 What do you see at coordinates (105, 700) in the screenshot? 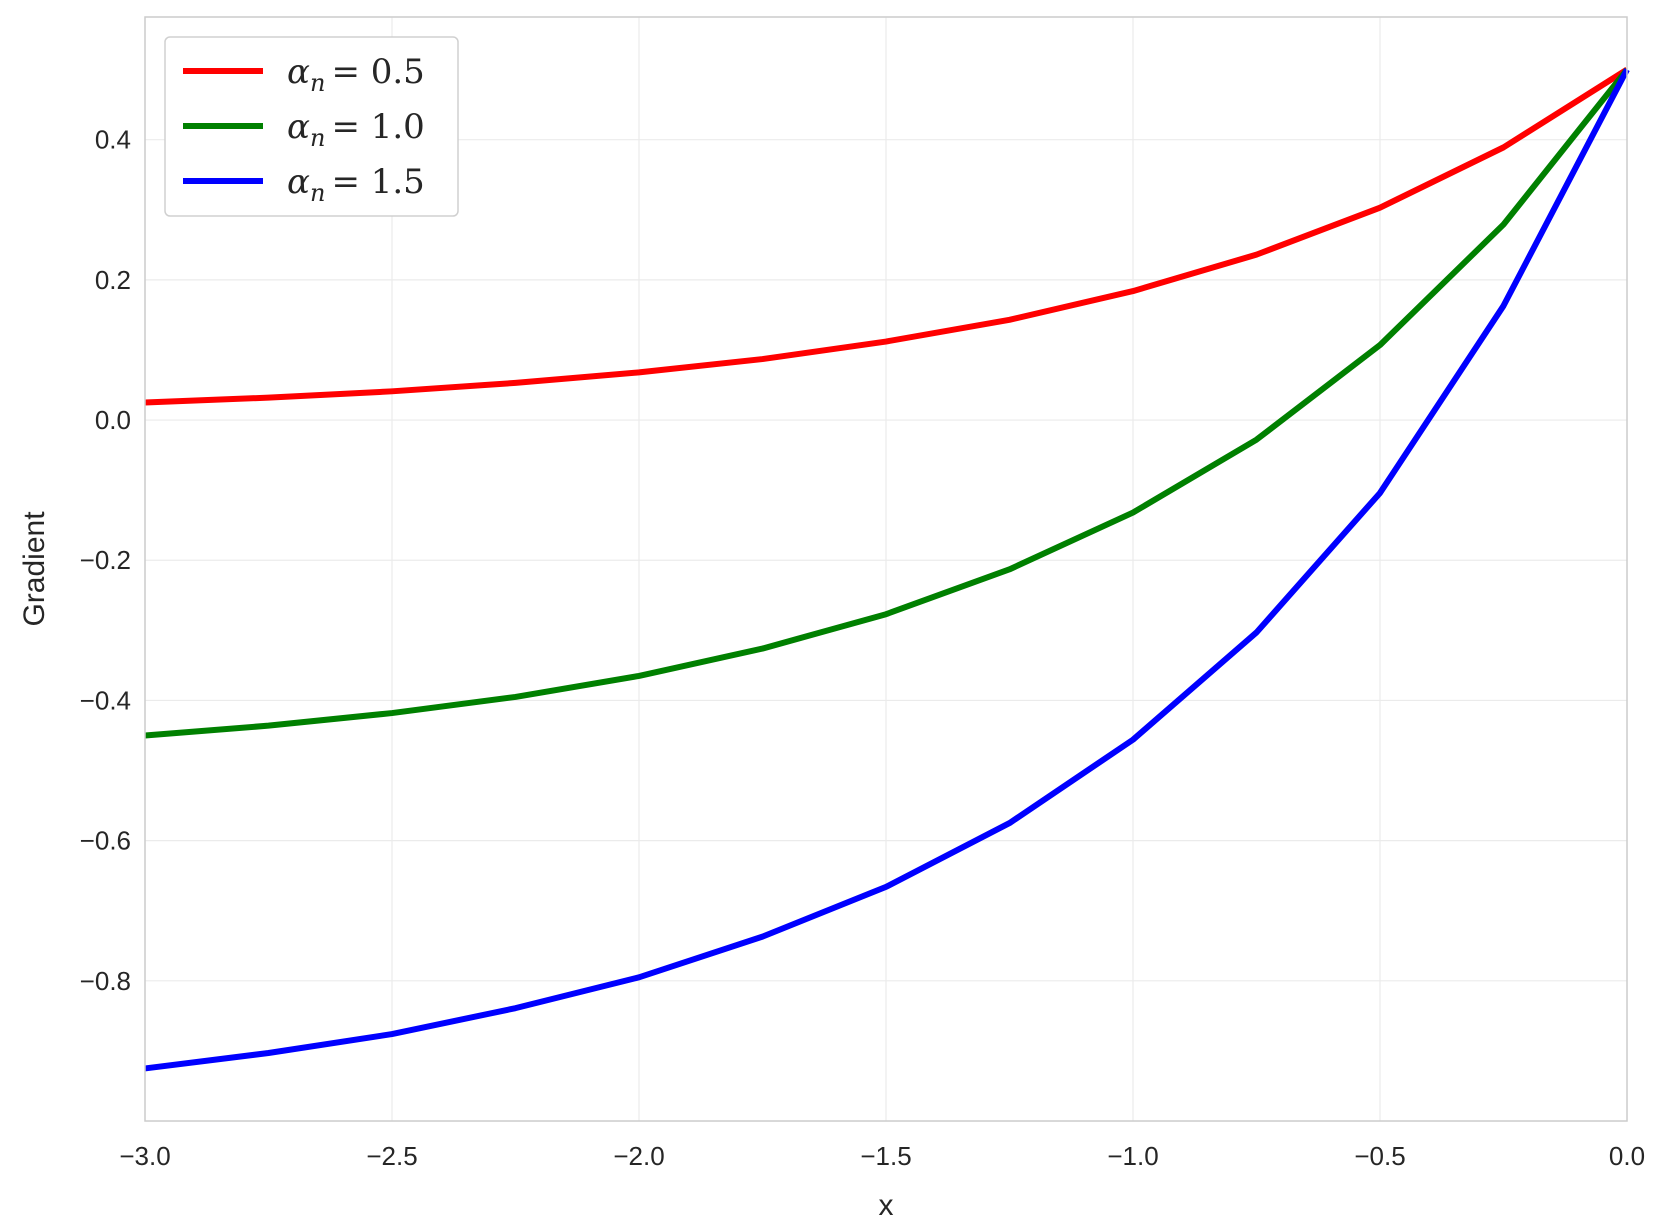
I see `y-tick-label: −0.4` at bounding box center [105, 700].